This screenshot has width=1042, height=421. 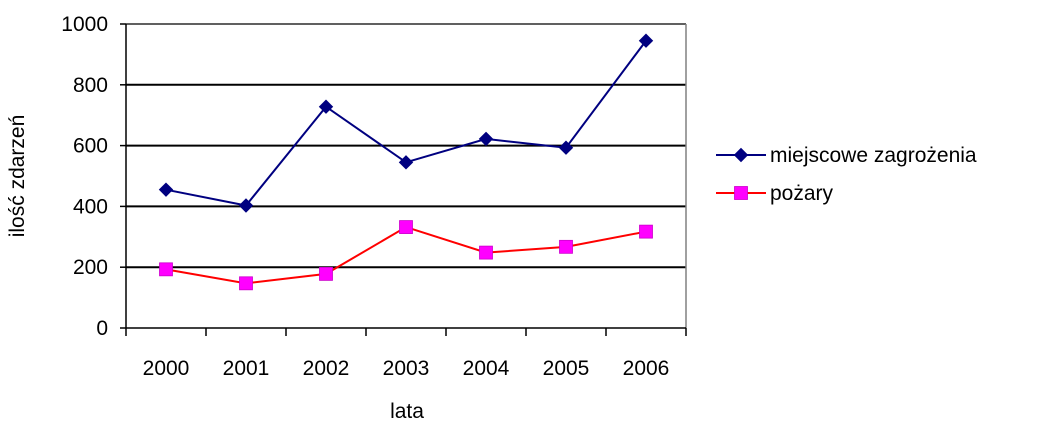 What do you see at coordinates (90, 85) in the screenshot?
I see `y-tick-label: 800` at bounding box center [90, 85].